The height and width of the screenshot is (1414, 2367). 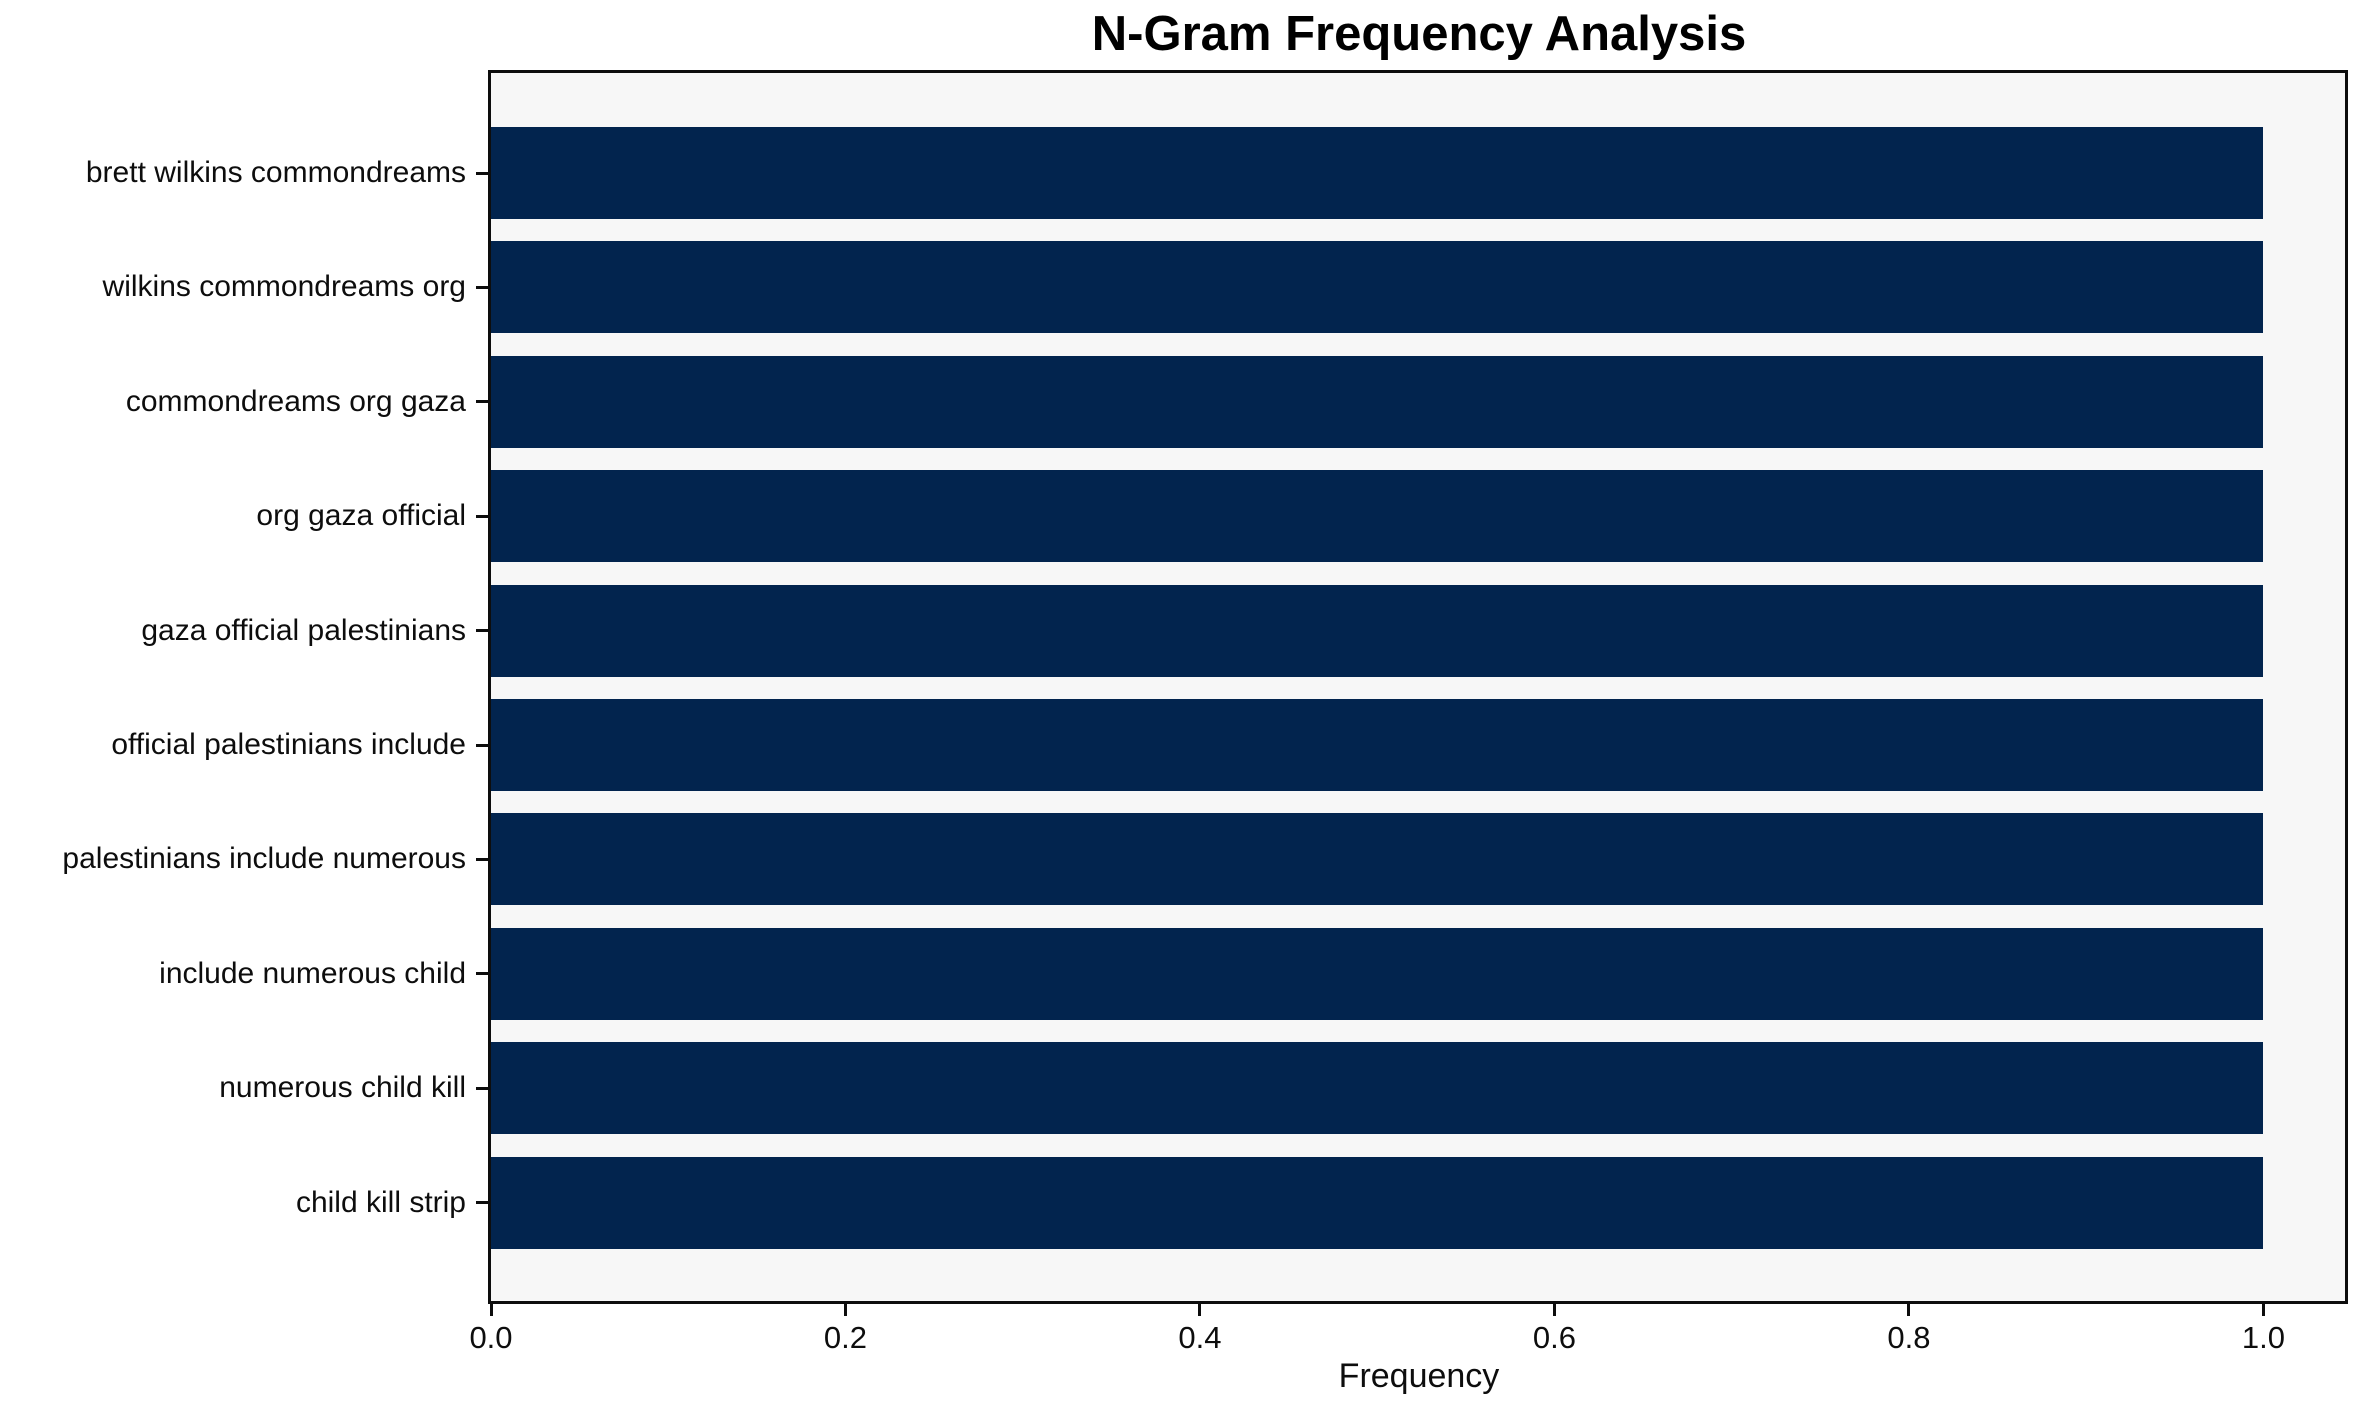 I want to click on chart-title: N-Gram Frequency Analysis, so click(x=1419, y=34).